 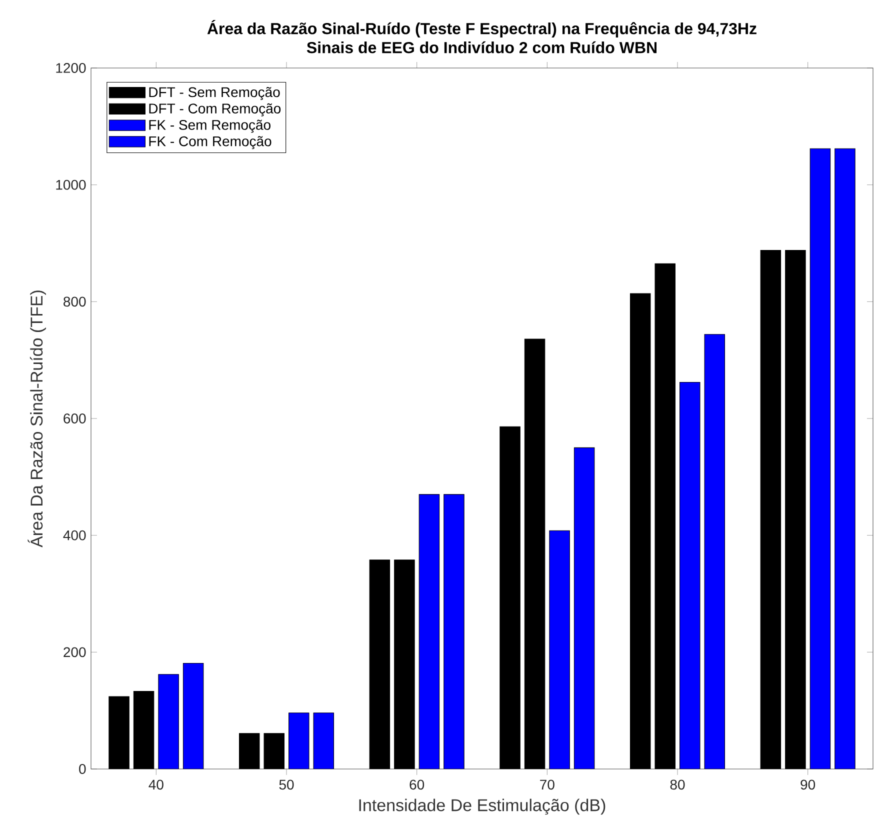 I want to click on x-tick-label: 80, so click(x=677, y=785).